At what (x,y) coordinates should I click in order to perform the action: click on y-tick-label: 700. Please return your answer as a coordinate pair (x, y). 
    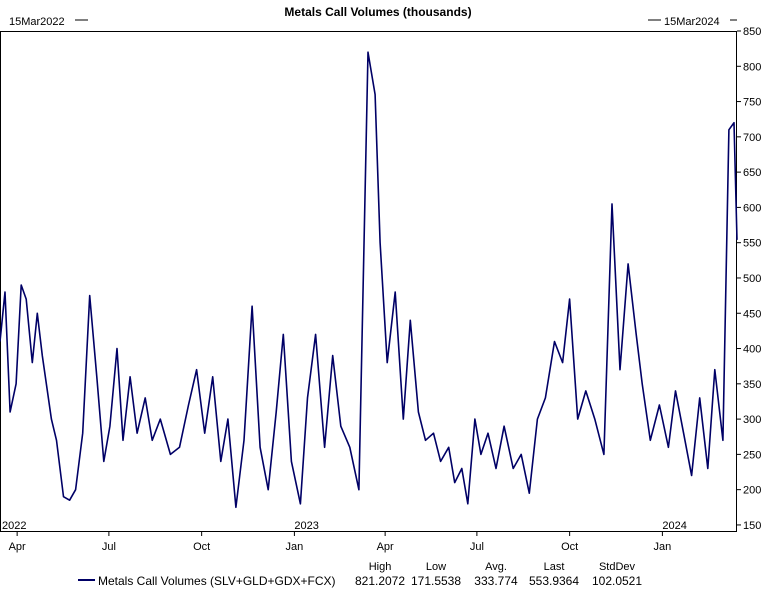
    Looking at the image, I should click on (752, 138).